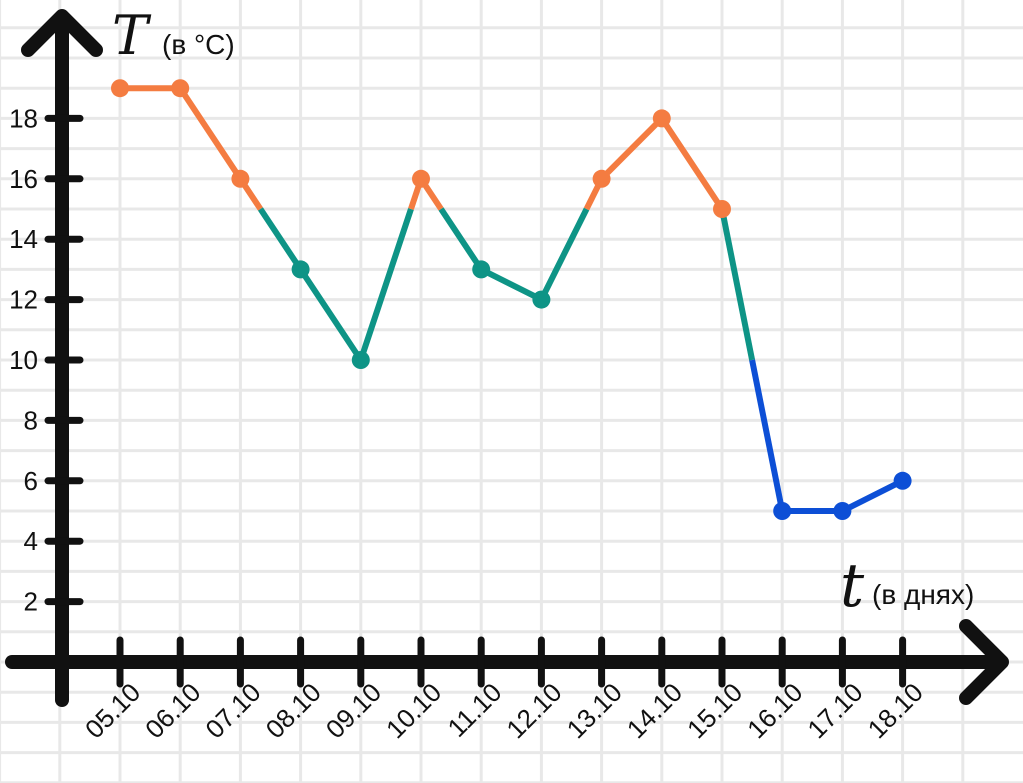 The width and height of the screenshot is (1023, 783). What do you see at coordinates (654, 710) in the screenshot?
I see `x-tick-label: 14.10` at bounding box center [654, 710].